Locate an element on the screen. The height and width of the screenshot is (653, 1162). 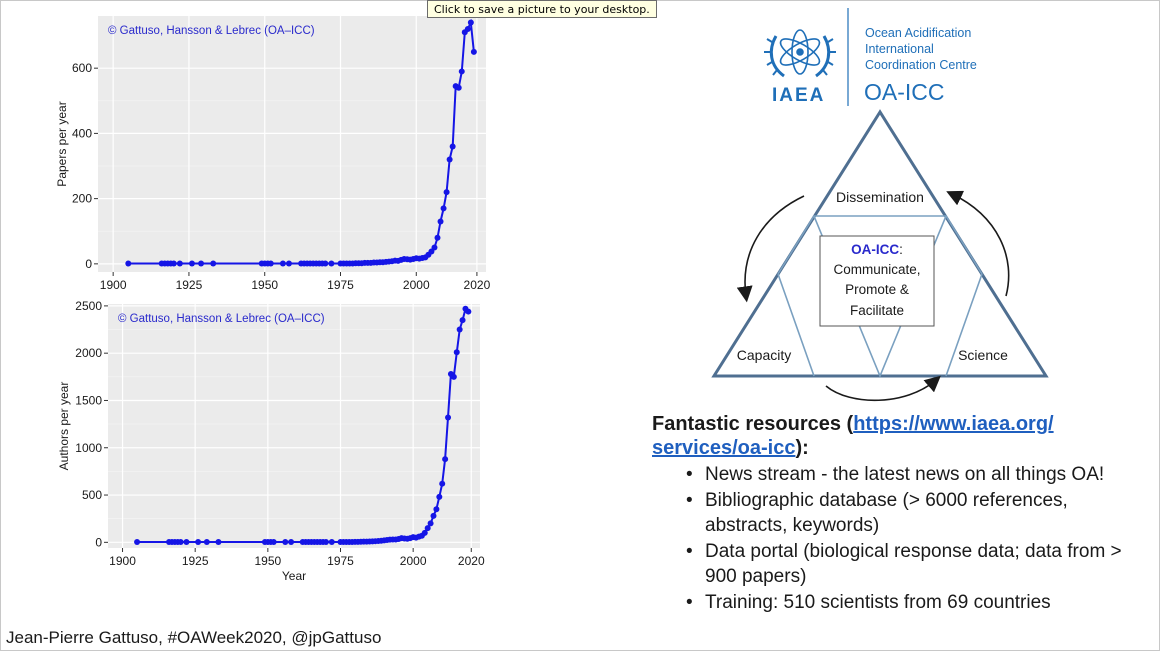
oa-icc-link: https://www.iaea.org/services/oa-icc is located at coordinates (853, 436).